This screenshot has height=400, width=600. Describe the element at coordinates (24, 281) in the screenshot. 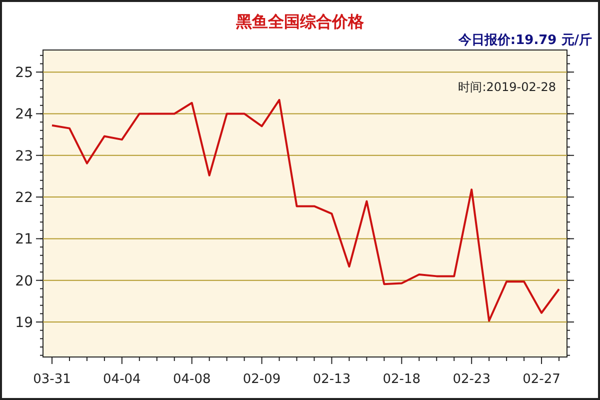

I see `y-tick-label: 20` at that location.